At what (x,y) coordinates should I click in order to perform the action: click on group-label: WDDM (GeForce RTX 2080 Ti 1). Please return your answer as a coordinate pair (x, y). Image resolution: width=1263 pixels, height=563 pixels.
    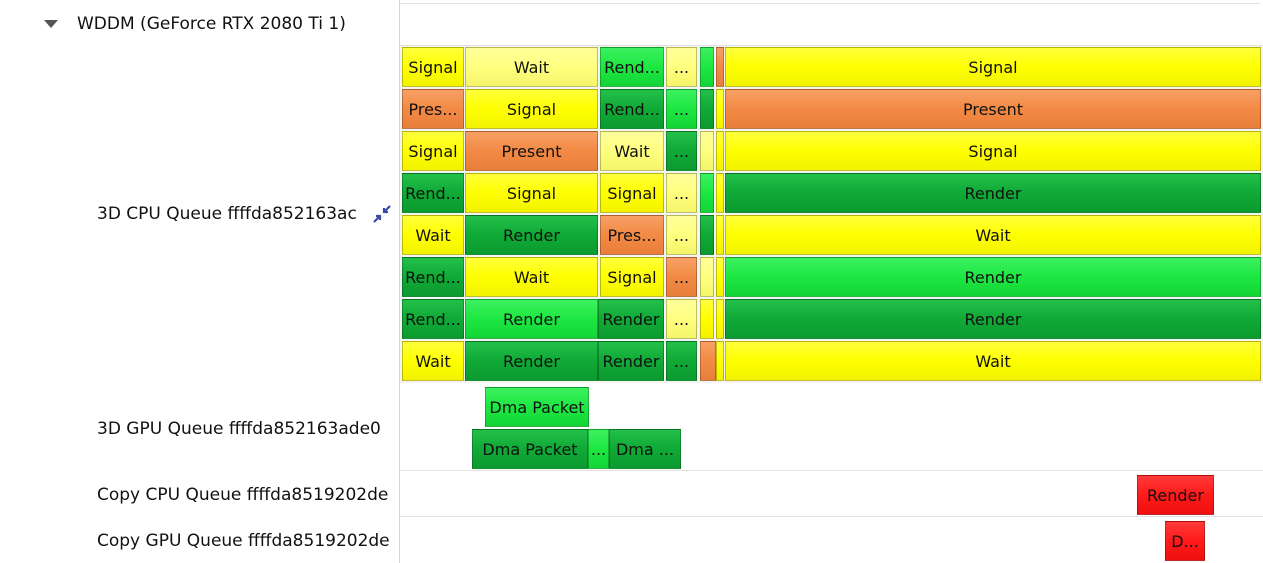
    Looking at the image, I should click on (211, 24).